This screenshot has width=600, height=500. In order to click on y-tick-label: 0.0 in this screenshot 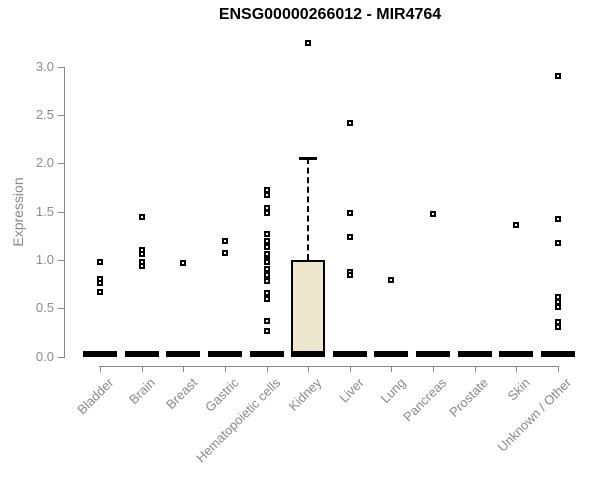, I will do `click(44, 356)`.